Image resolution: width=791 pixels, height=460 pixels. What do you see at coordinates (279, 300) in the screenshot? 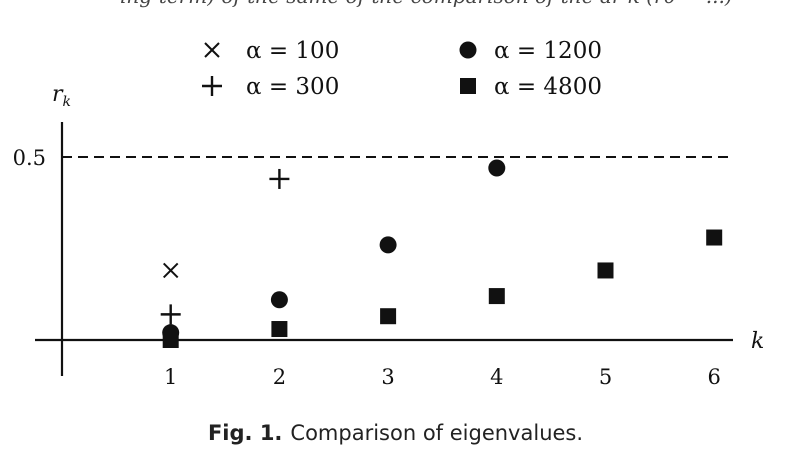
I see `point-circle-k2` at bounding box center [279, 300].